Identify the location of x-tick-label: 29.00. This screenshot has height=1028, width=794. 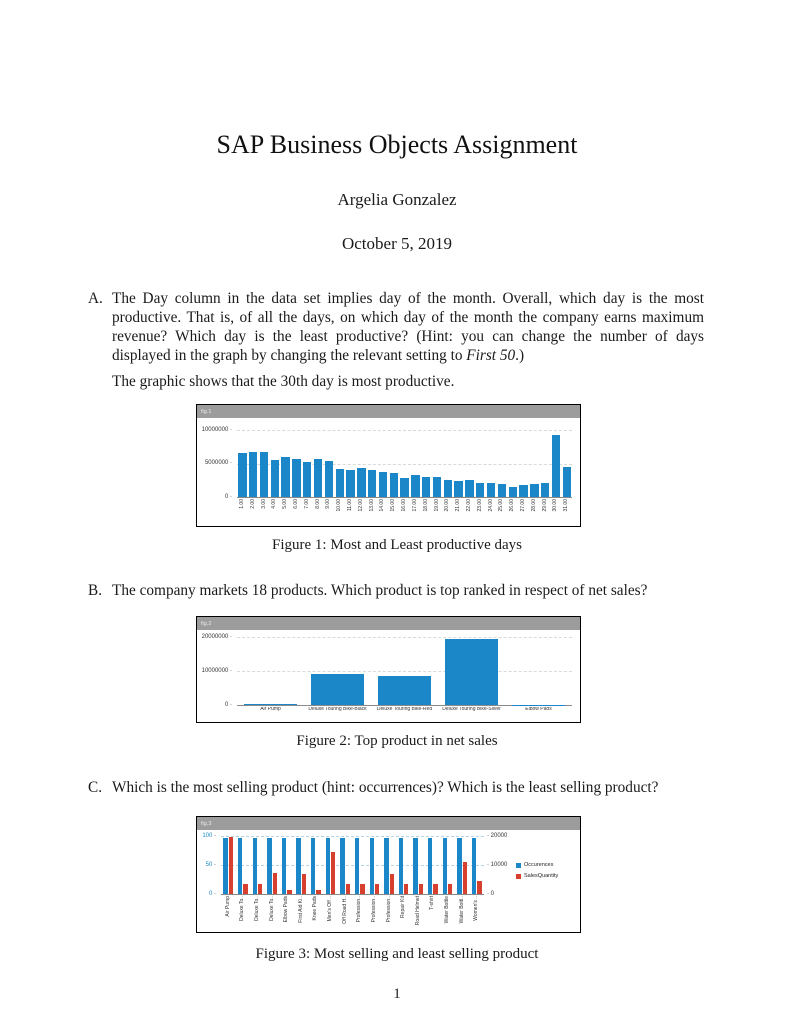
(544, 505).